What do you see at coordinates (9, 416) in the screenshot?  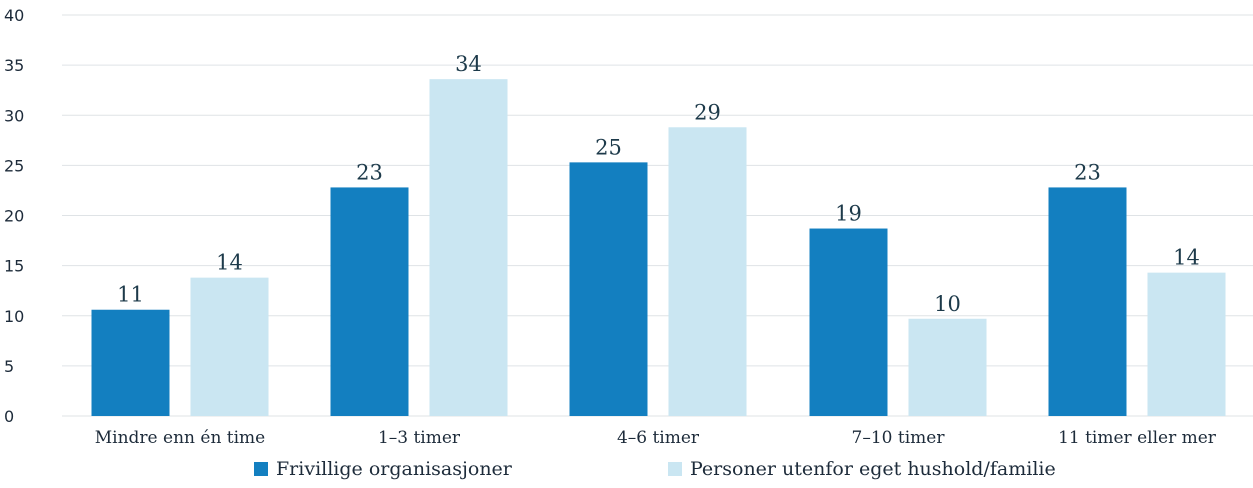 I see `y-tick-label: 0` at bounding box center [9, 416].